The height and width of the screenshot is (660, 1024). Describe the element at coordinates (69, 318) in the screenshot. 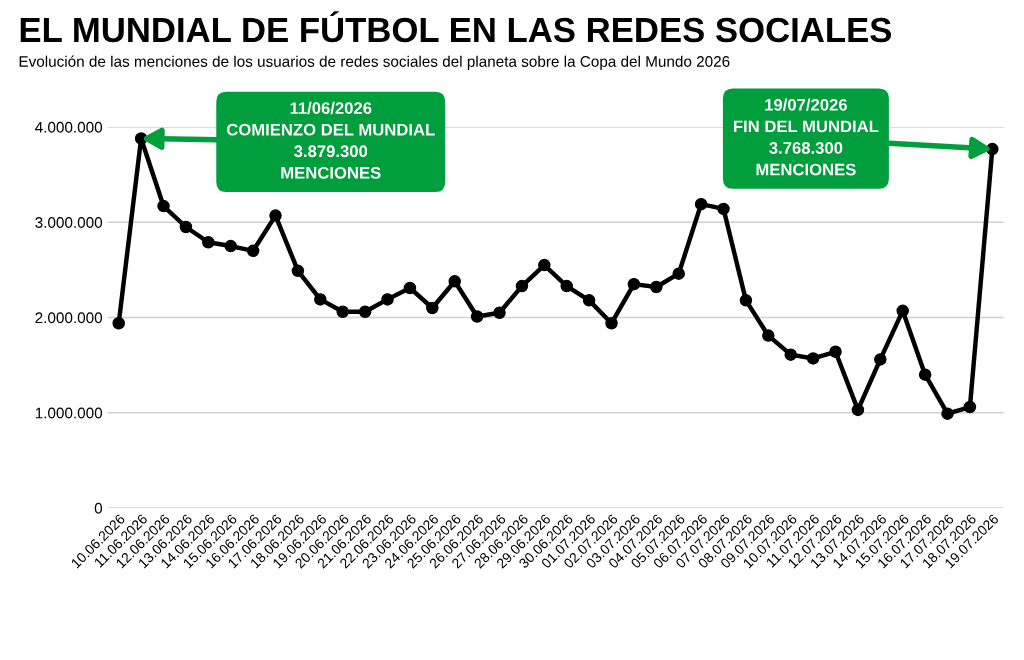

I see `y-tick-label: 2.000.000` at that location.